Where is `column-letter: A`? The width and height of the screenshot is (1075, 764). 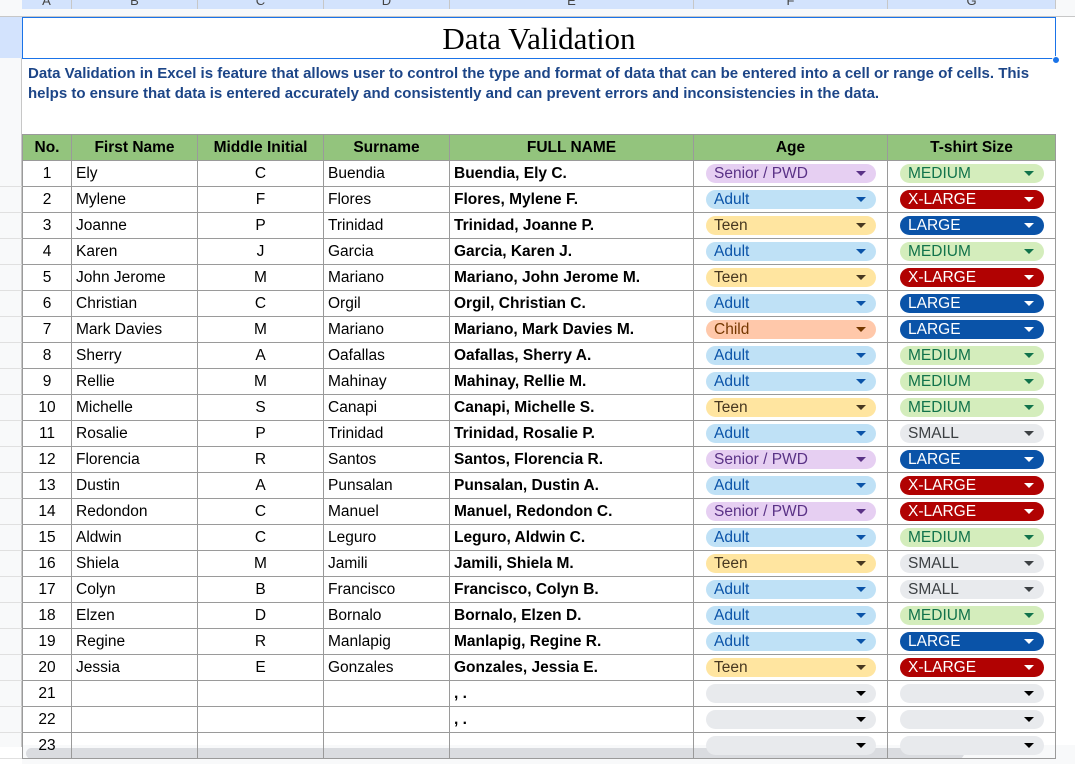 column-letter: A is located at coordinates (47, 4).